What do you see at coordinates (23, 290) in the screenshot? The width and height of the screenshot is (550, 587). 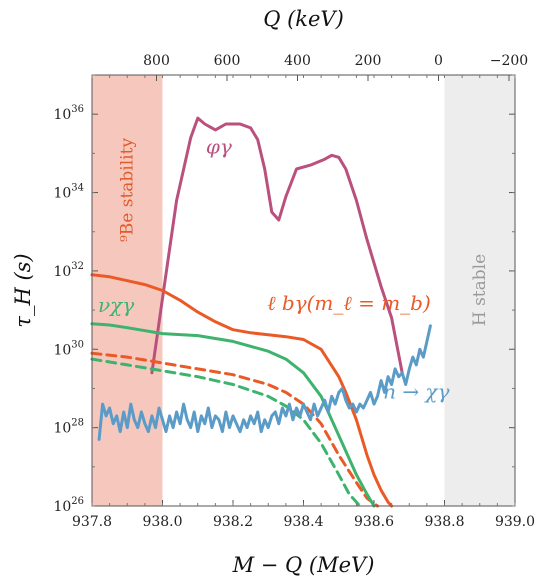 I see `y-axis-title: τ_H (s)` at bounding box center [23, 290].